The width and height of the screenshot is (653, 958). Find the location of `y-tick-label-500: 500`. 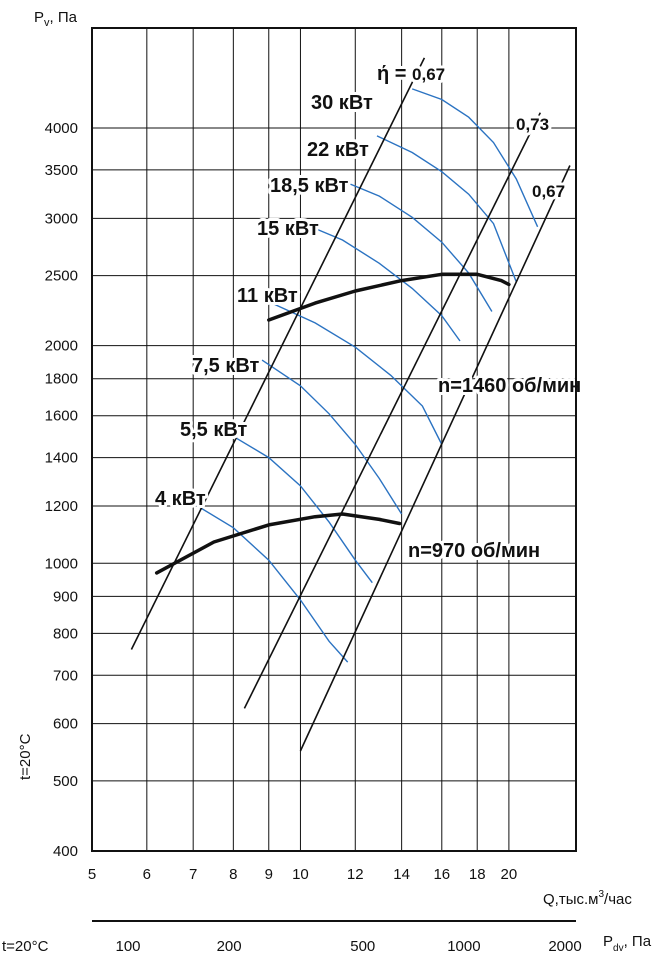

y-tick-label-500: 500 is located at coordinates (65, 781).